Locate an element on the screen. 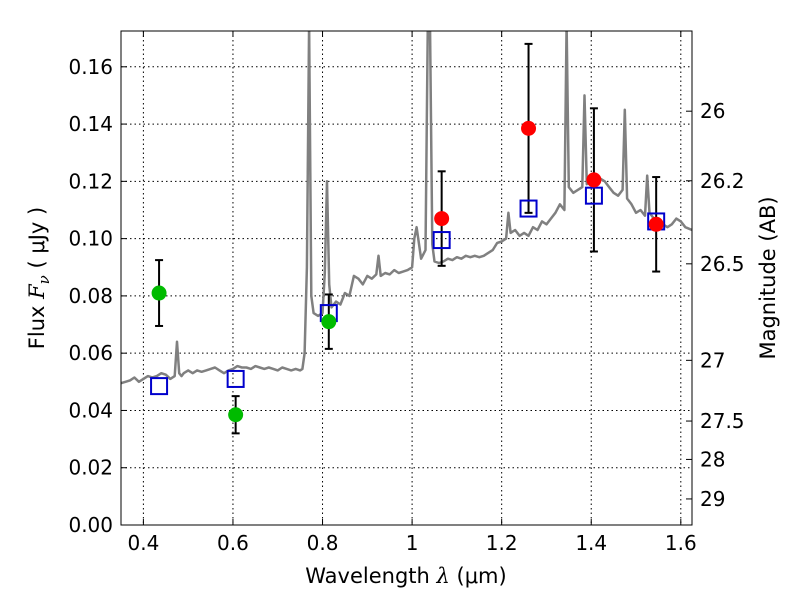 The height and width of the screenshot is (600, 800). y-tick-label: 0.02 is located at coordinates (90, 468).